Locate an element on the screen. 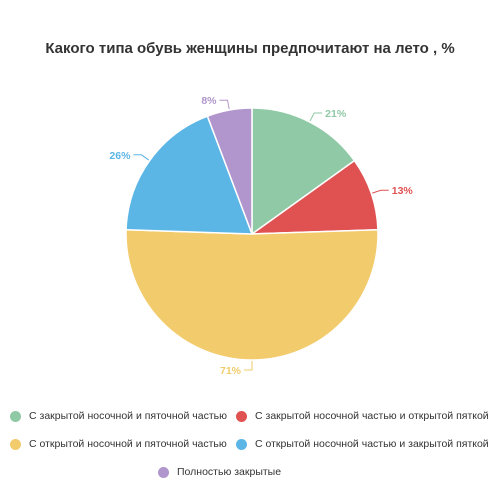 The width and height of the screenshot is (500, 500). legend-label: С закрытой носочной и пяточной частью is located at coordinates (128, 416).